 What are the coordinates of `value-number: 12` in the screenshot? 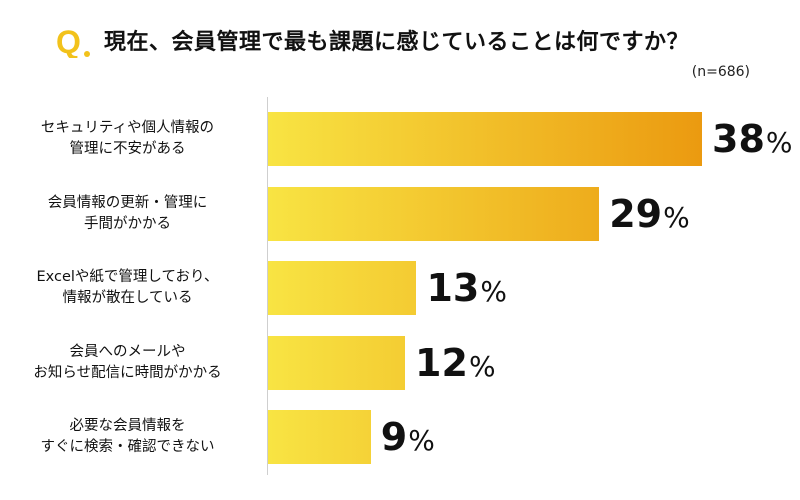 It's located at (441, 362).